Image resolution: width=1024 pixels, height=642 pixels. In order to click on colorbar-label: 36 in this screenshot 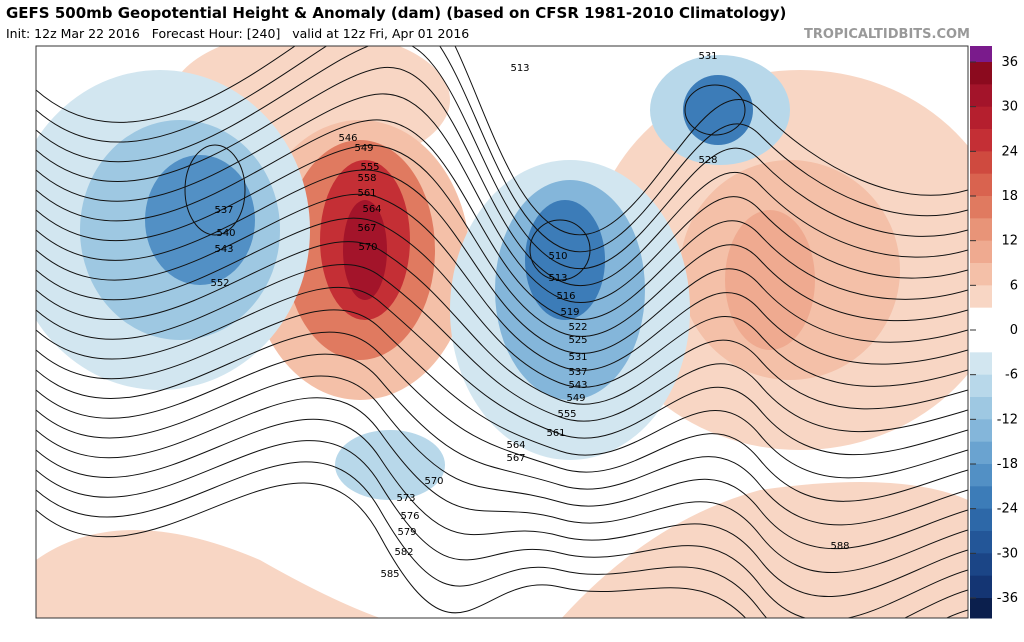, I will do `click(1009, 62)`.